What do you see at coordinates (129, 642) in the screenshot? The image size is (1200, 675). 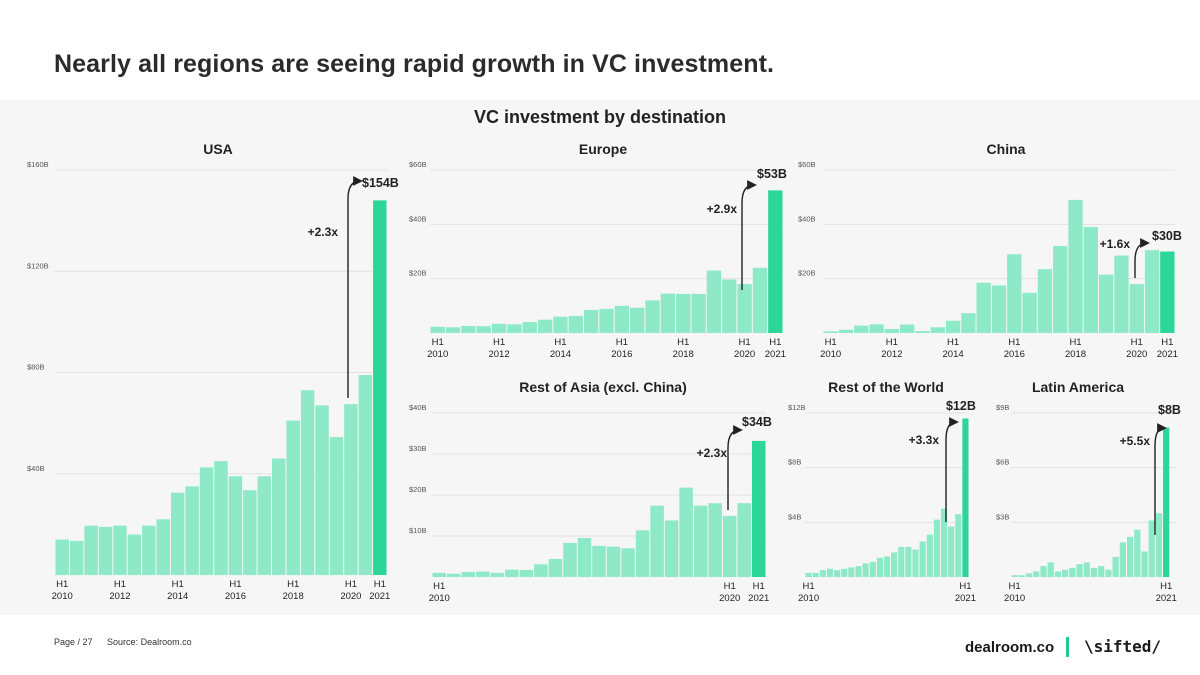 I see `footer: Page / 27 Source: Dealroom.co` at bounding box center [129, 642].